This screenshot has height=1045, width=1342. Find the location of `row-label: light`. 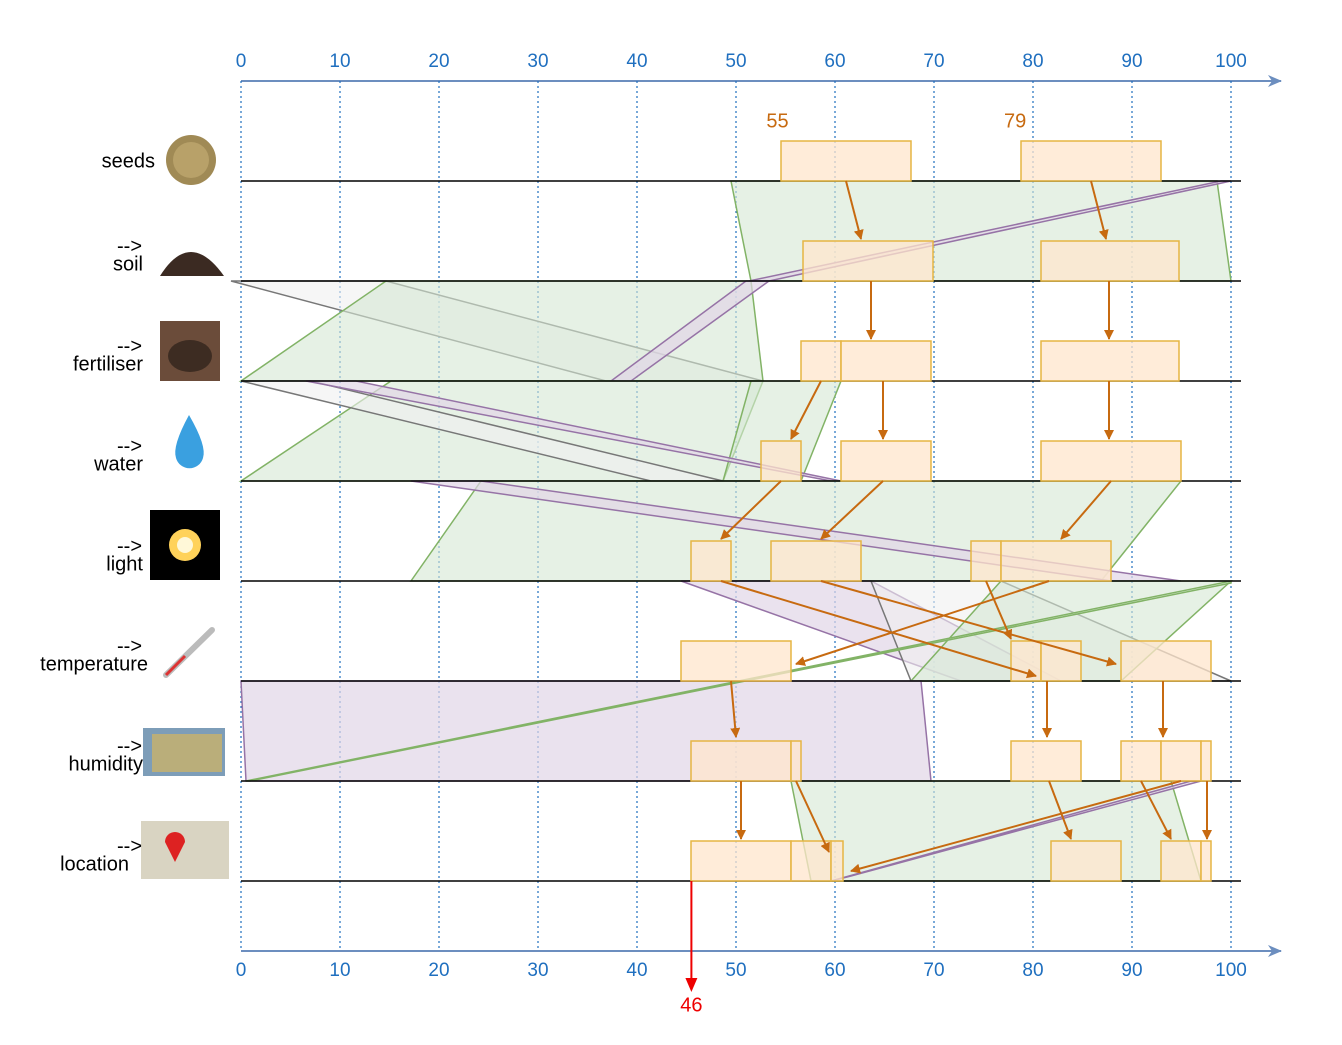

row-label: light is located at coordinates (124, 564).